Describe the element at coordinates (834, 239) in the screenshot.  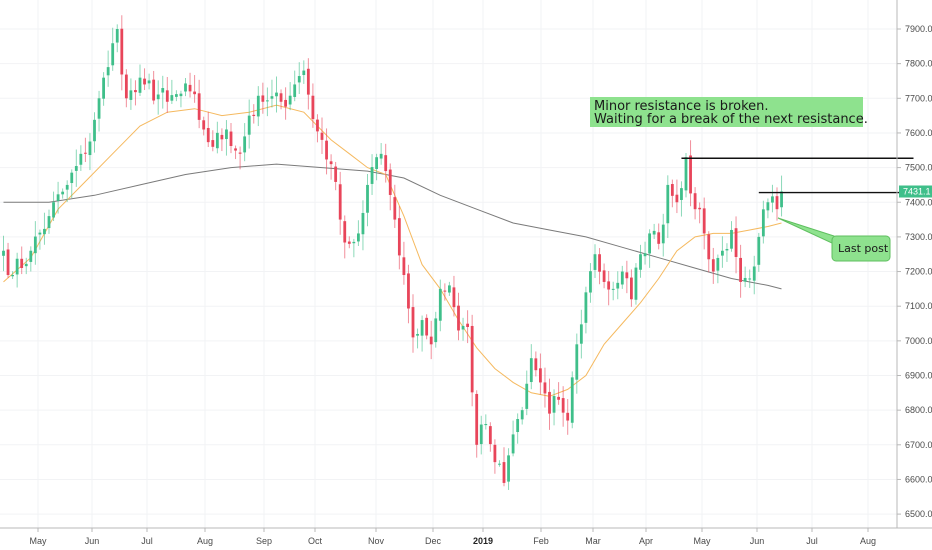
I see `last-post-callout: Last post` at that location.